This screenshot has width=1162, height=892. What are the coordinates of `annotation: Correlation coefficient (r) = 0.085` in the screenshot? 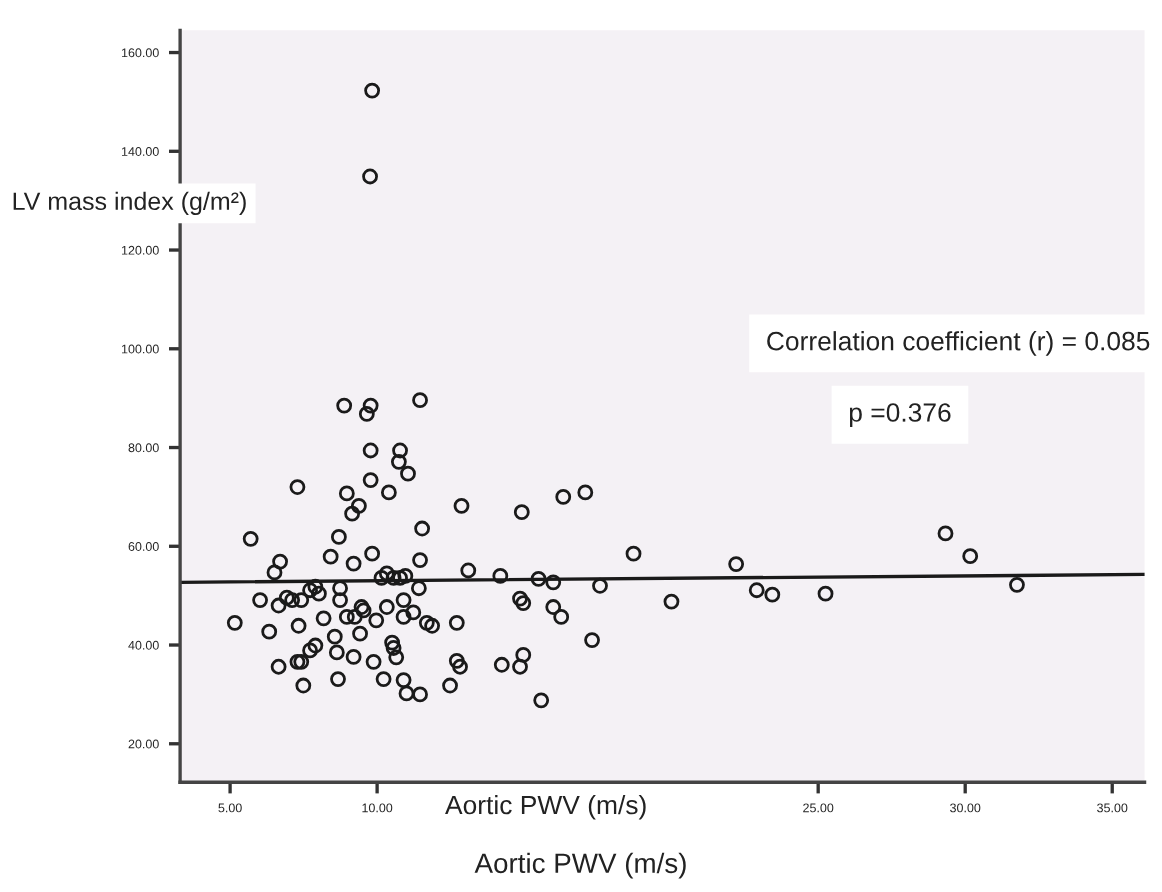 It's located at (958, 343).